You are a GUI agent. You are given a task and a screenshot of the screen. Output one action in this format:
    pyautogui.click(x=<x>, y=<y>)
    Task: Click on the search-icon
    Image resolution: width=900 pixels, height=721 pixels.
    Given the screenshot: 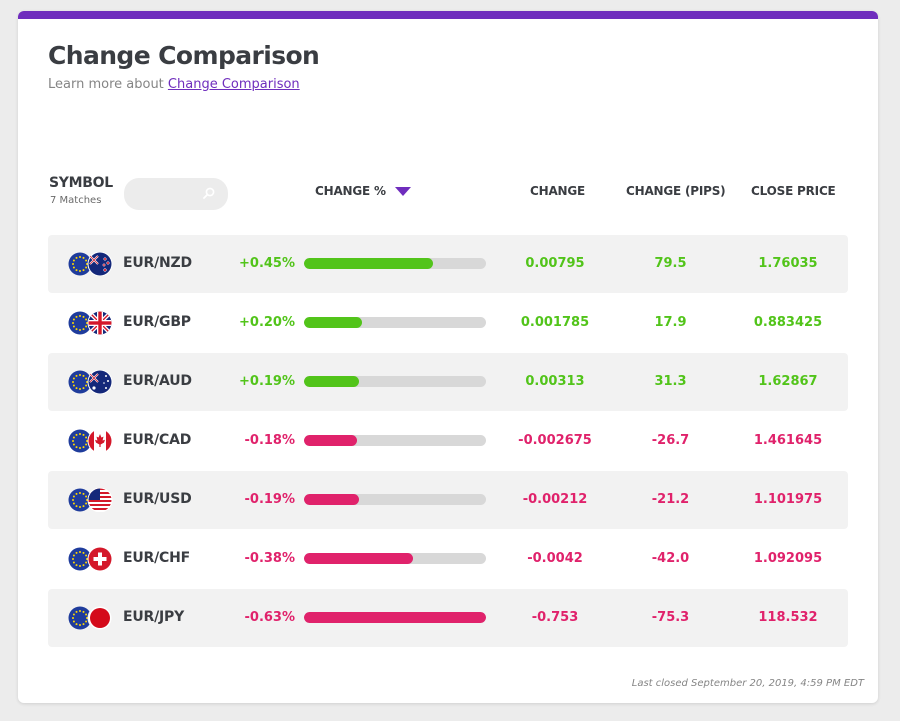 What is the action you would take?
    pyautogui.click(x=209, y=193)
    